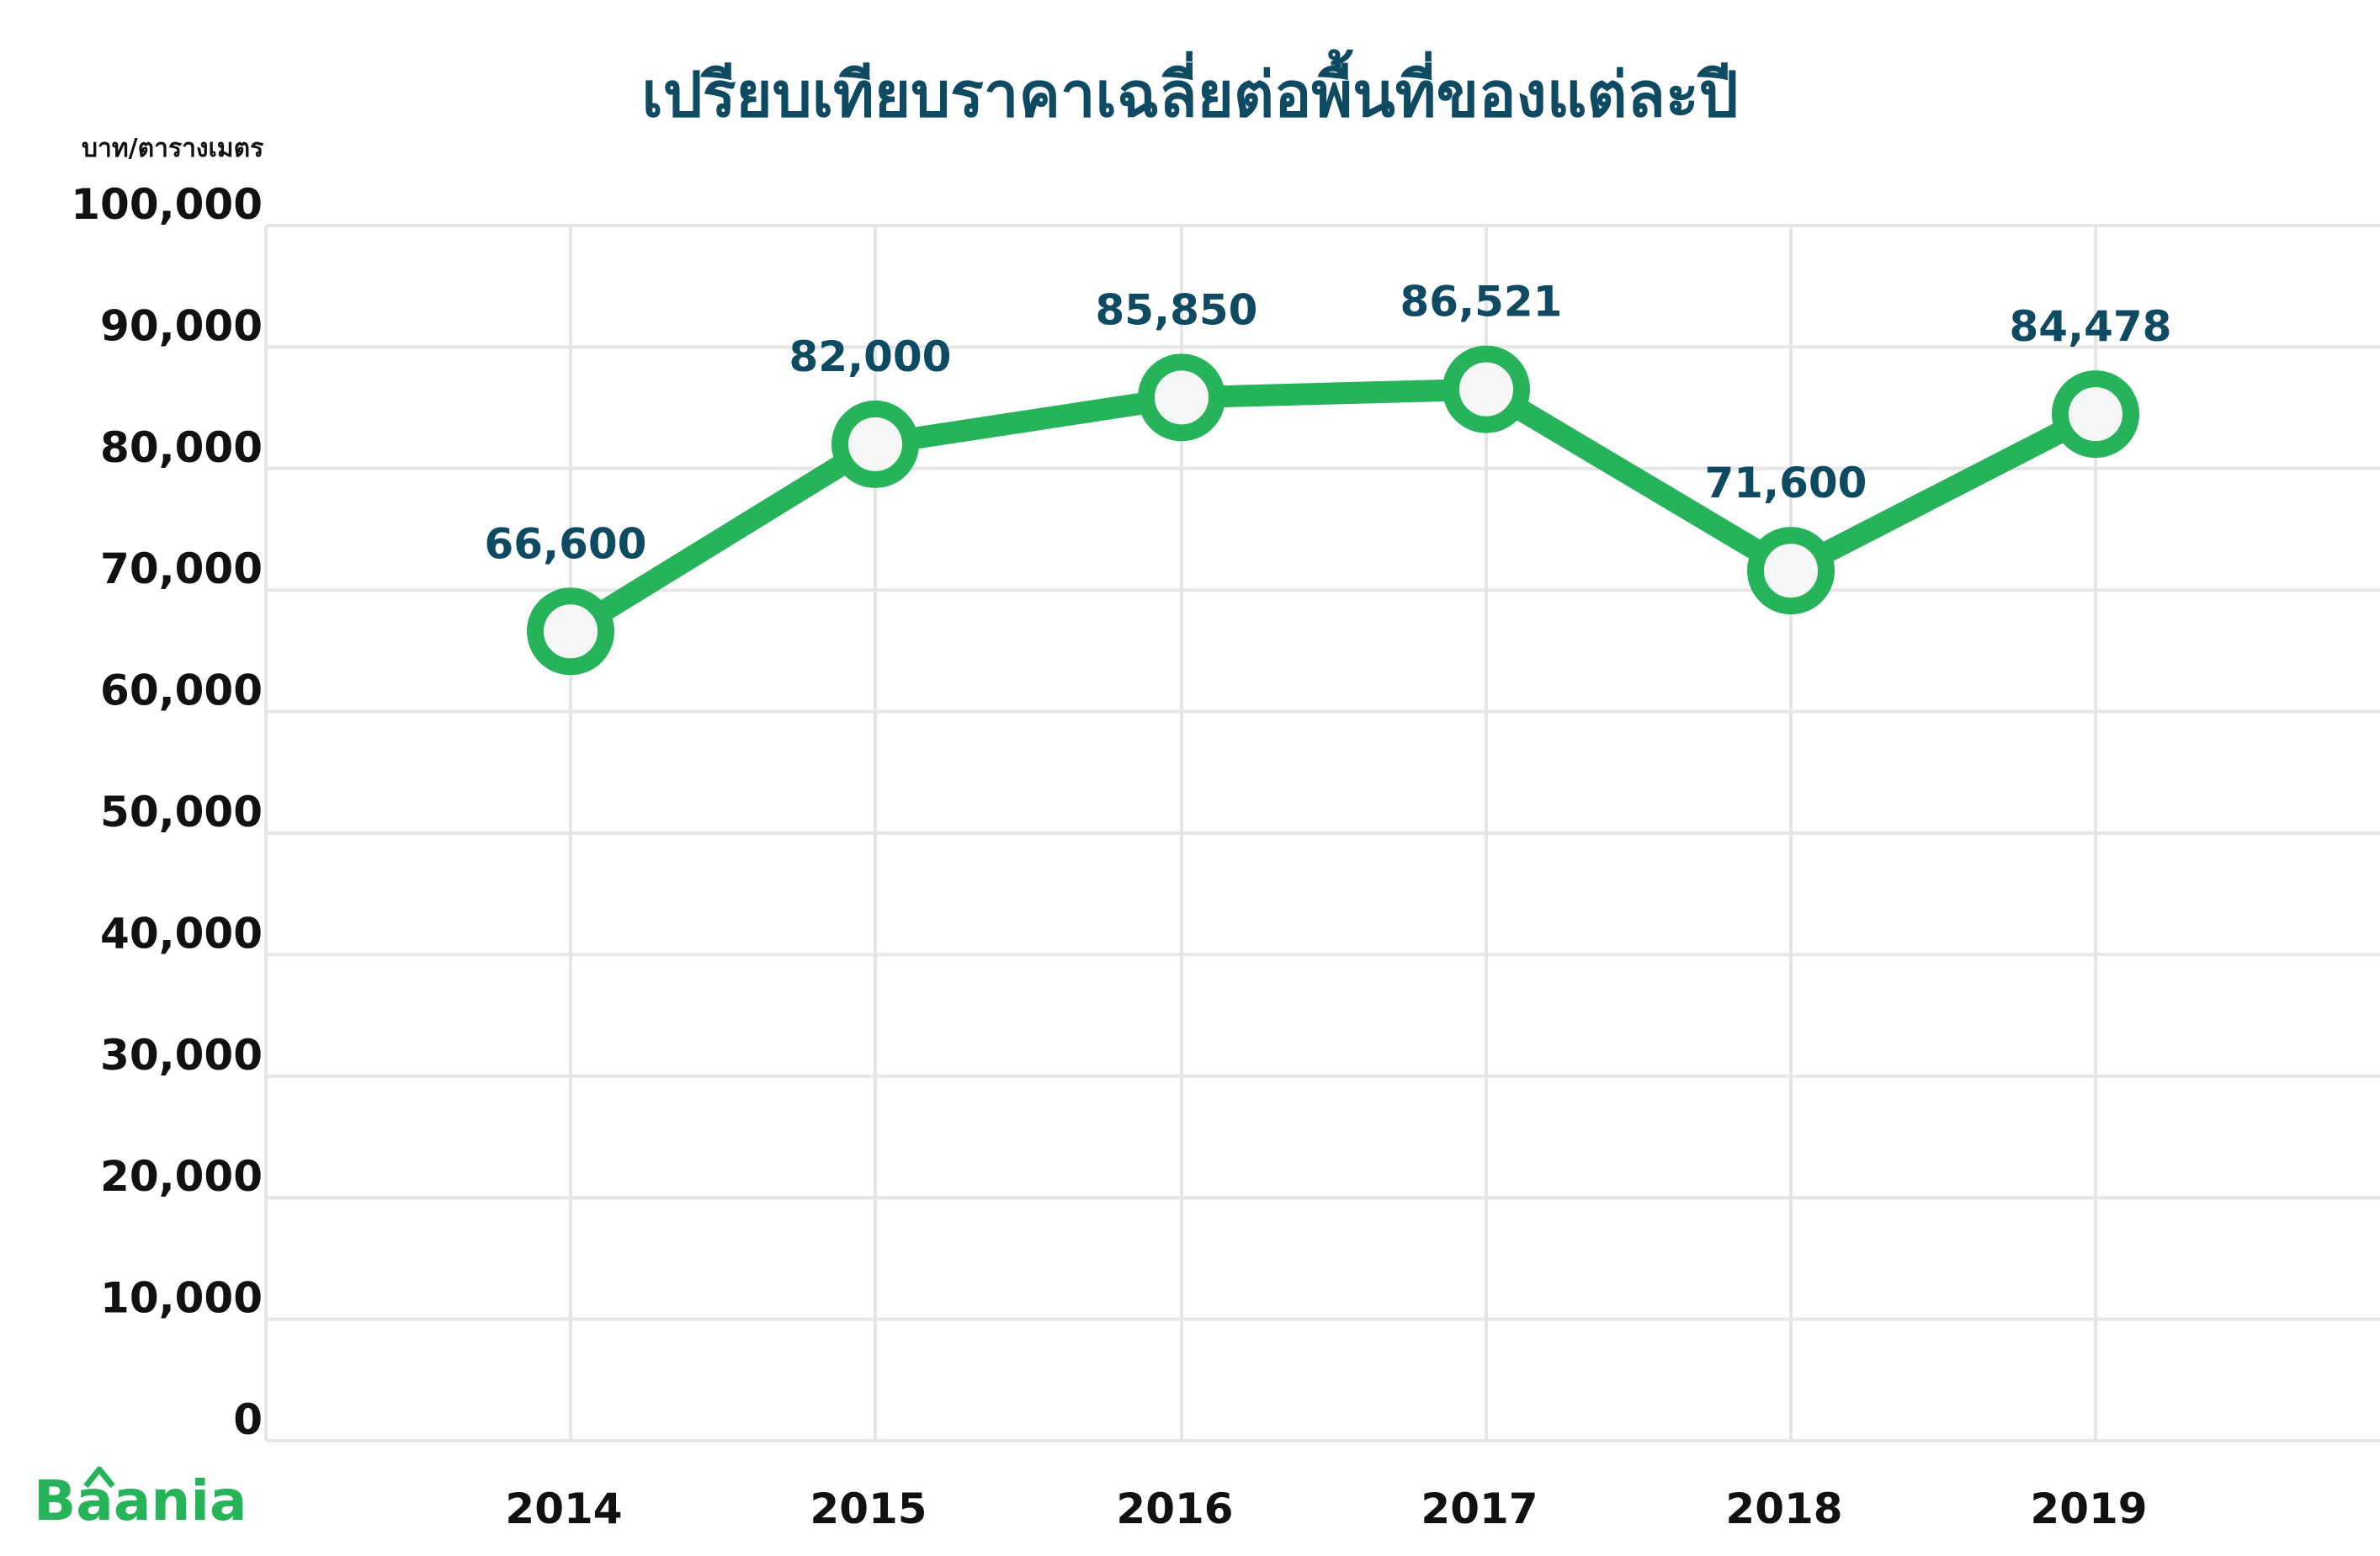  I want to click on y-tick-label: 80,000, so click(181, 447).